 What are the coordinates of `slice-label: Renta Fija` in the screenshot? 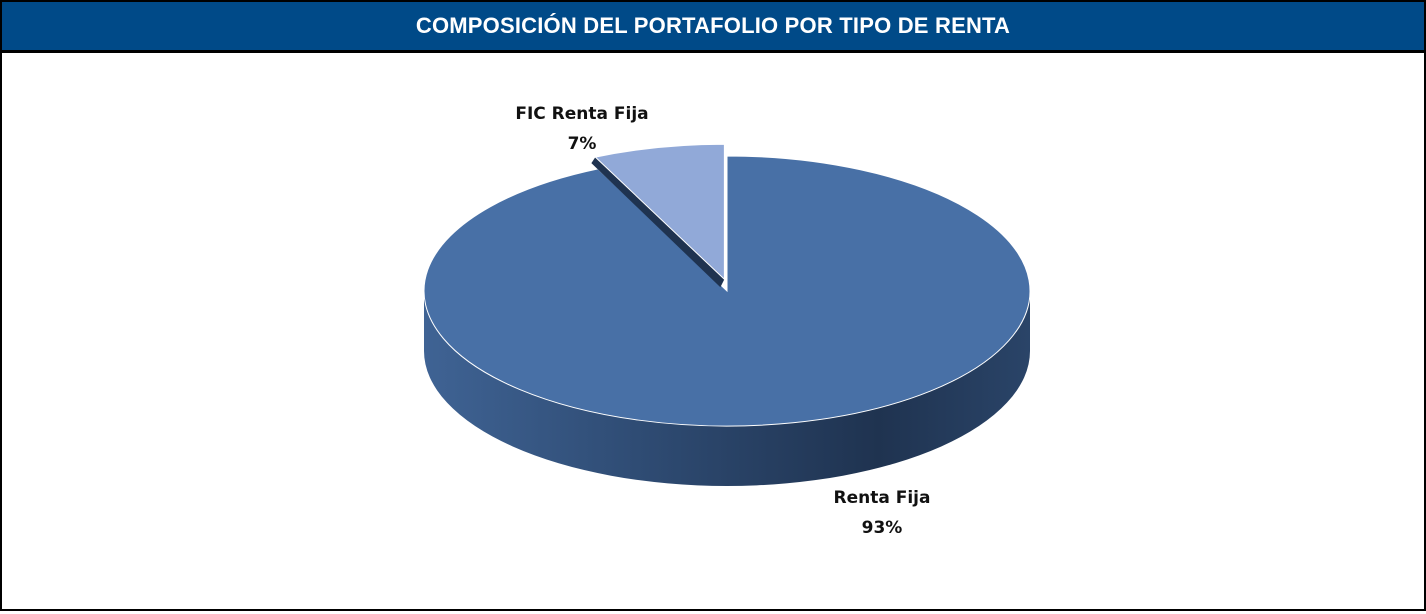 It's located at (882, 498).